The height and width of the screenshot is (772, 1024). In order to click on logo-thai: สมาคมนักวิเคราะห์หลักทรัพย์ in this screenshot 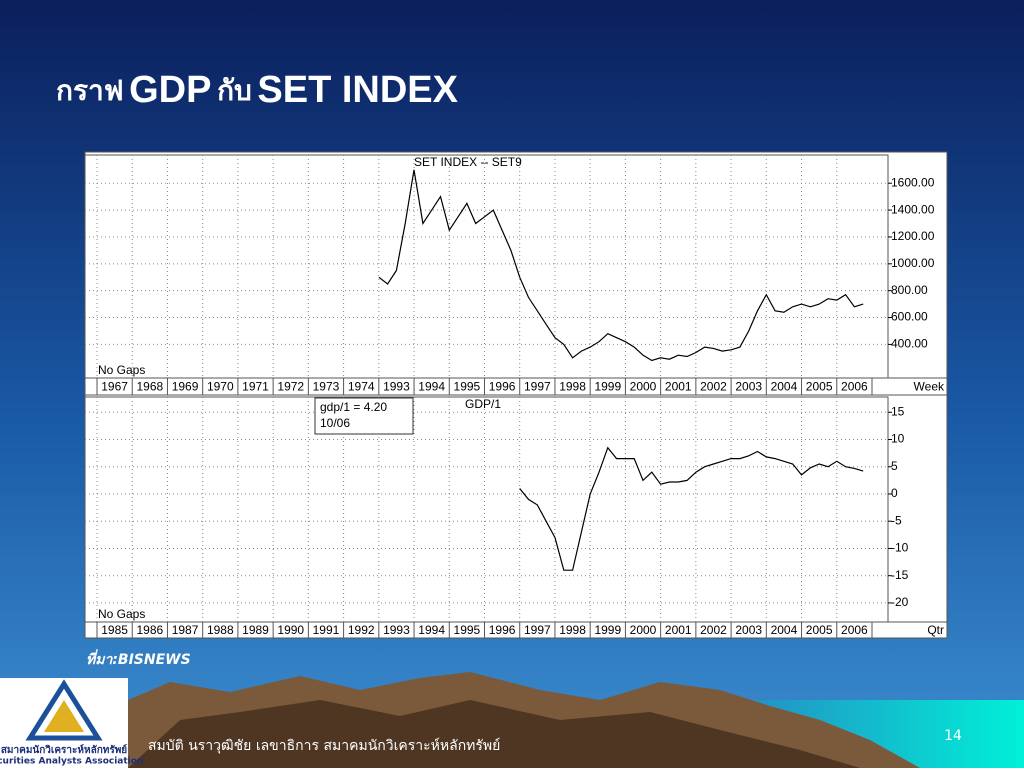, I will do `click(64, 750)`.